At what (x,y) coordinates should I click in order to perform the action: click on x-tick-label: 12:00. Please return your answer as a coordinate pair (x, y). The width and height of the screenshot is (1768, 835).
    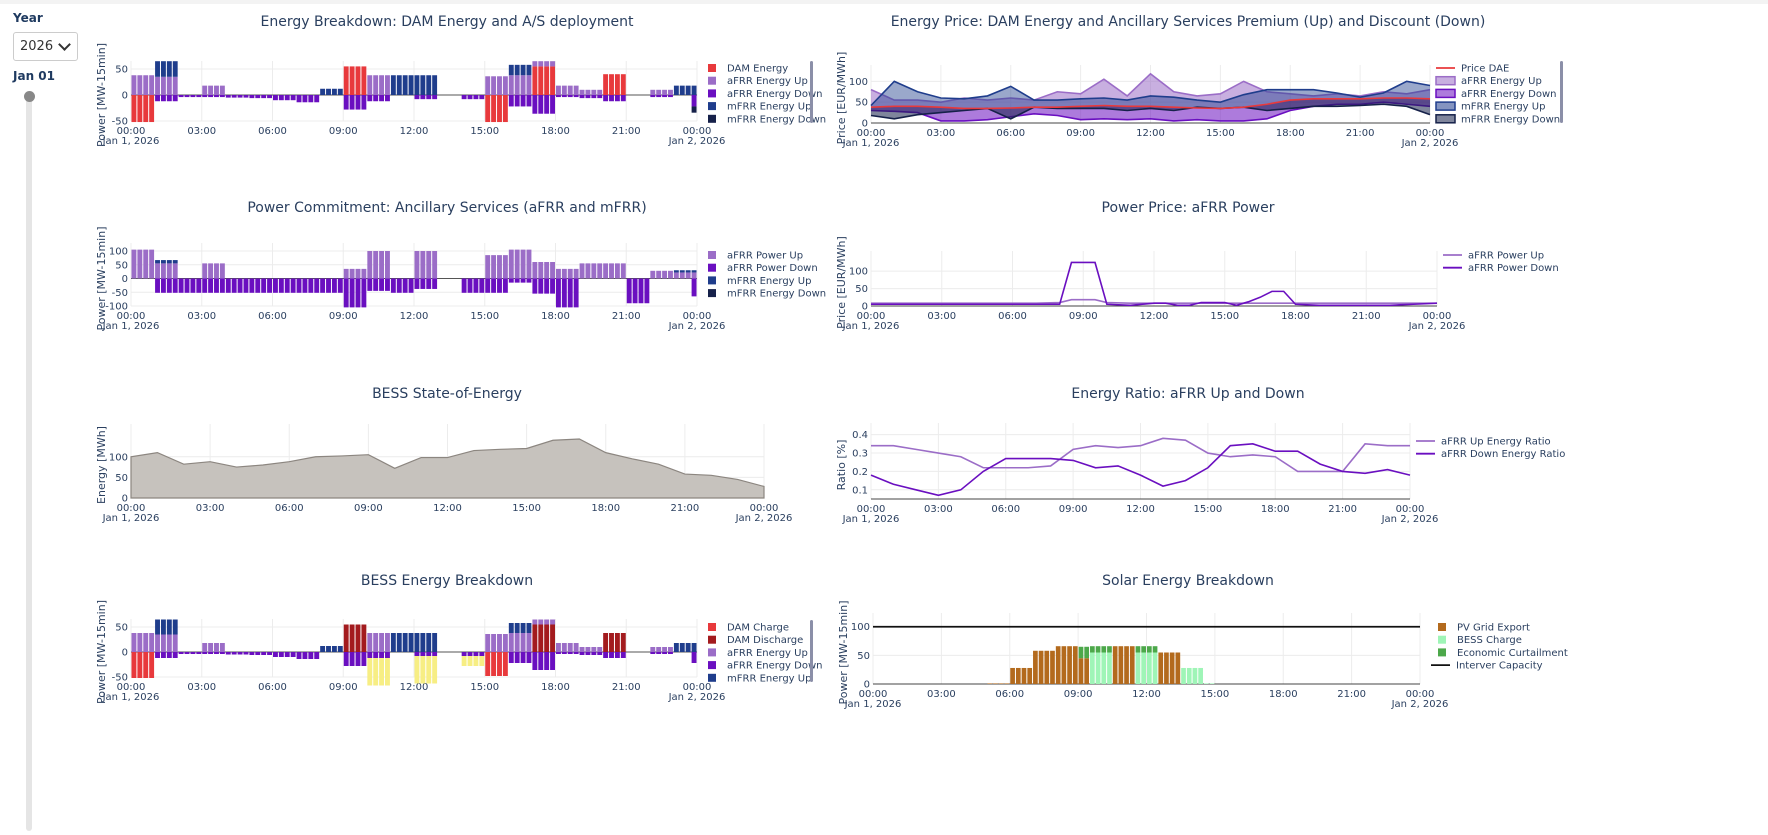
    Looking at the image, I should click on (1154, 316).